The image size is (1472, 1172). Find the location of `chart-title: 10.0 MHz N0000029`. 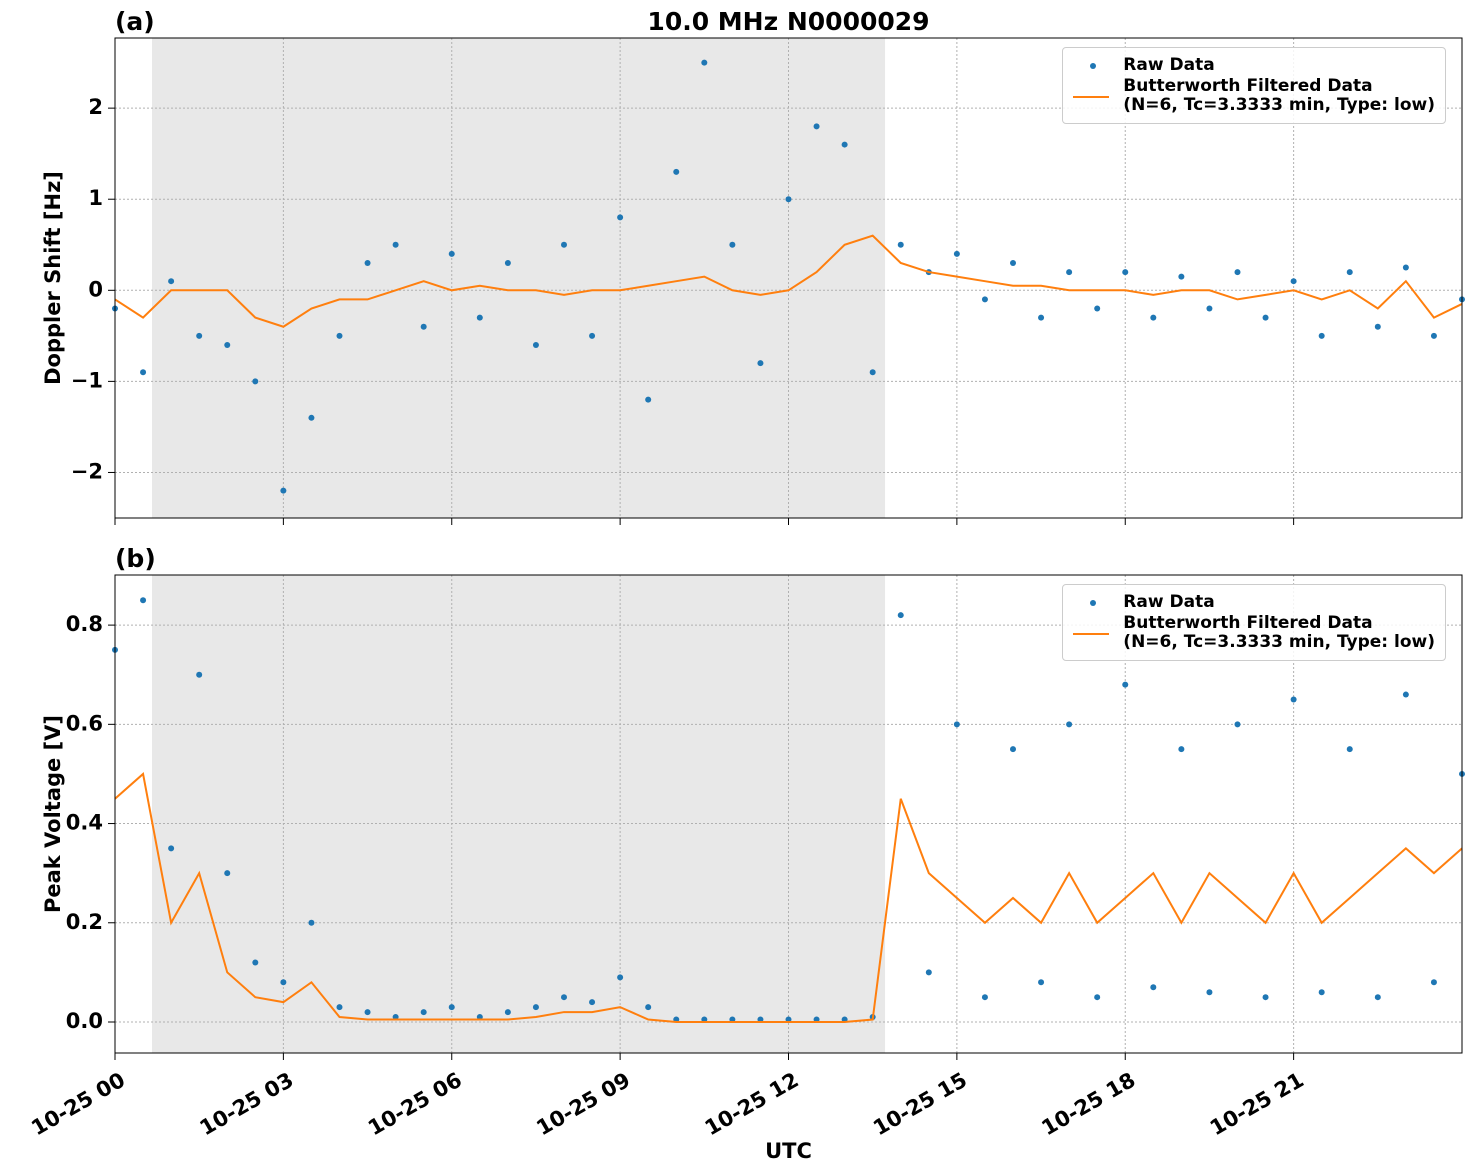

chart-title: 10.0 MHz N0000029 is located at coordinates (788, 21).